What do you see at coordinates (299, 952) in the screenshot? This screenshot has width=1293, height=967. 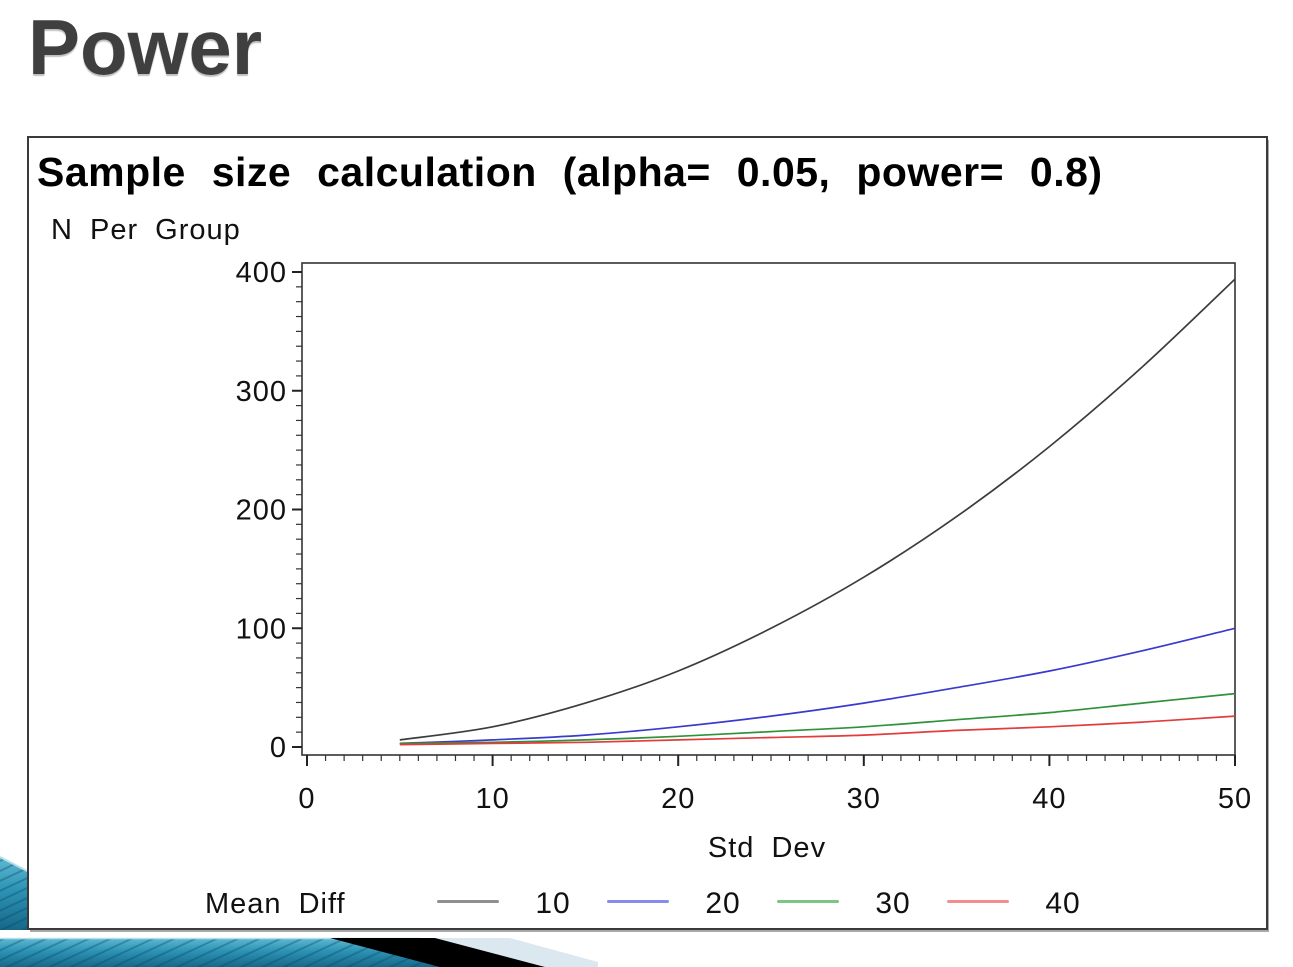 I see `swoosh-bottom-strip` at bounding box center [299, 952].